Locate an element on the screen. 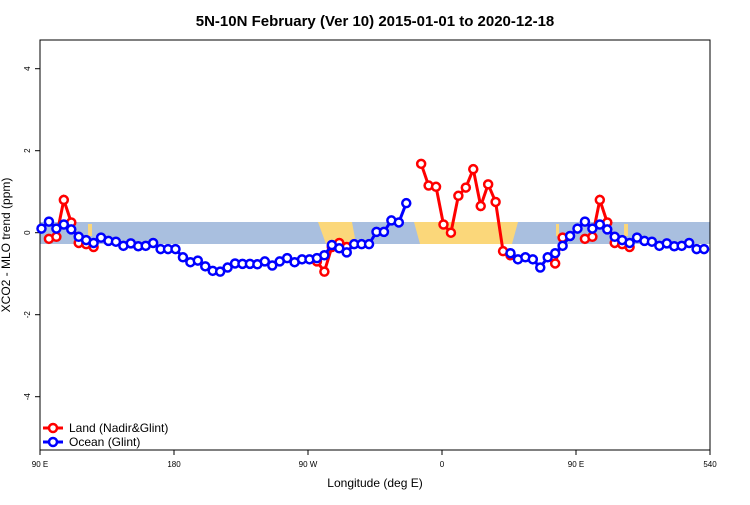 Image resolution: width=750 pixels, height=505 pixels. y-axis-label: XCO2 - MLO trend (ppm) is located at coordinates (6, 245).